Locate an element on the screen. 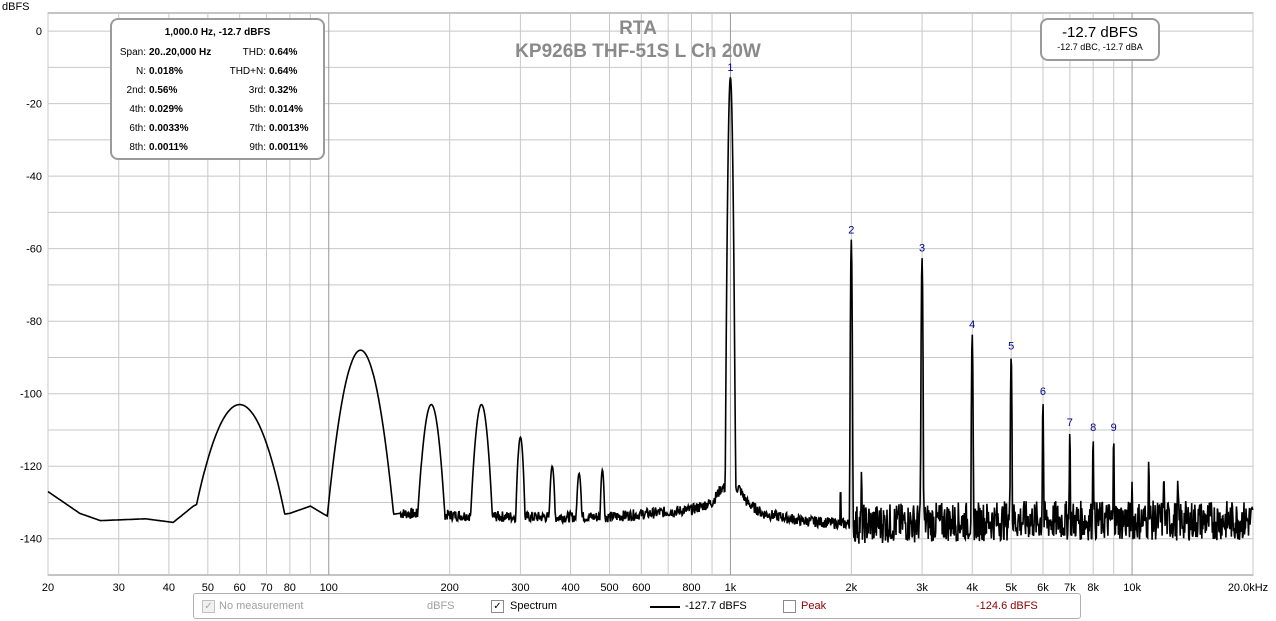 This screenshot has height=621, width=1276. x-tick-label: 100 is located at coordinates (329, 588).